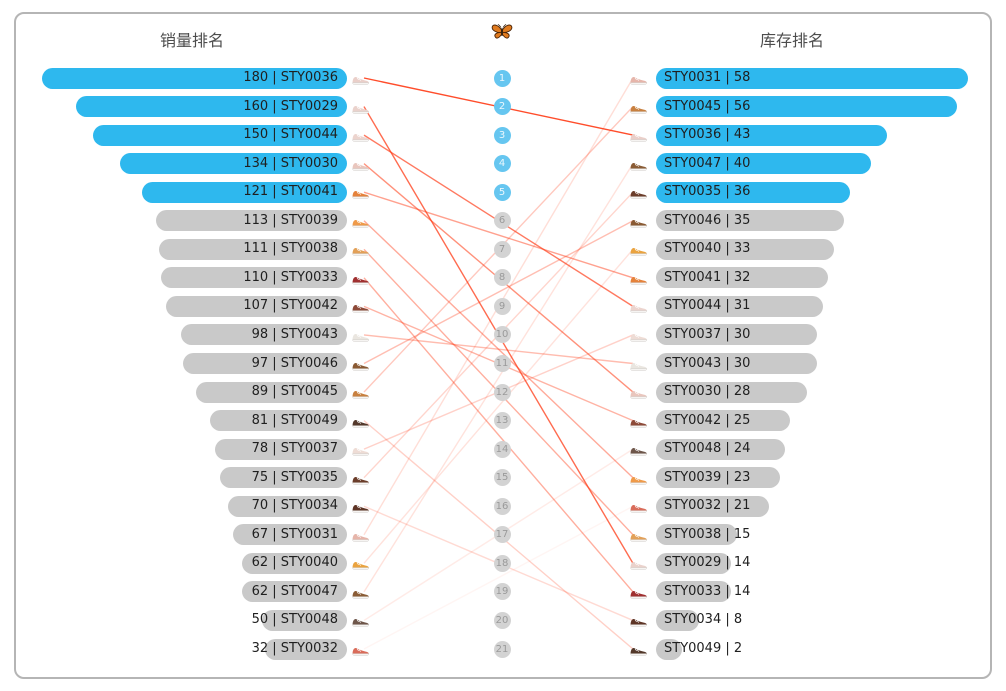 Image resolution: width=1006 pixels, height=691 pixels. What do you see at coordinates (498, 292) in the screenshot?
I see `rank-link-STY0046` at bounding box center [498, 292].